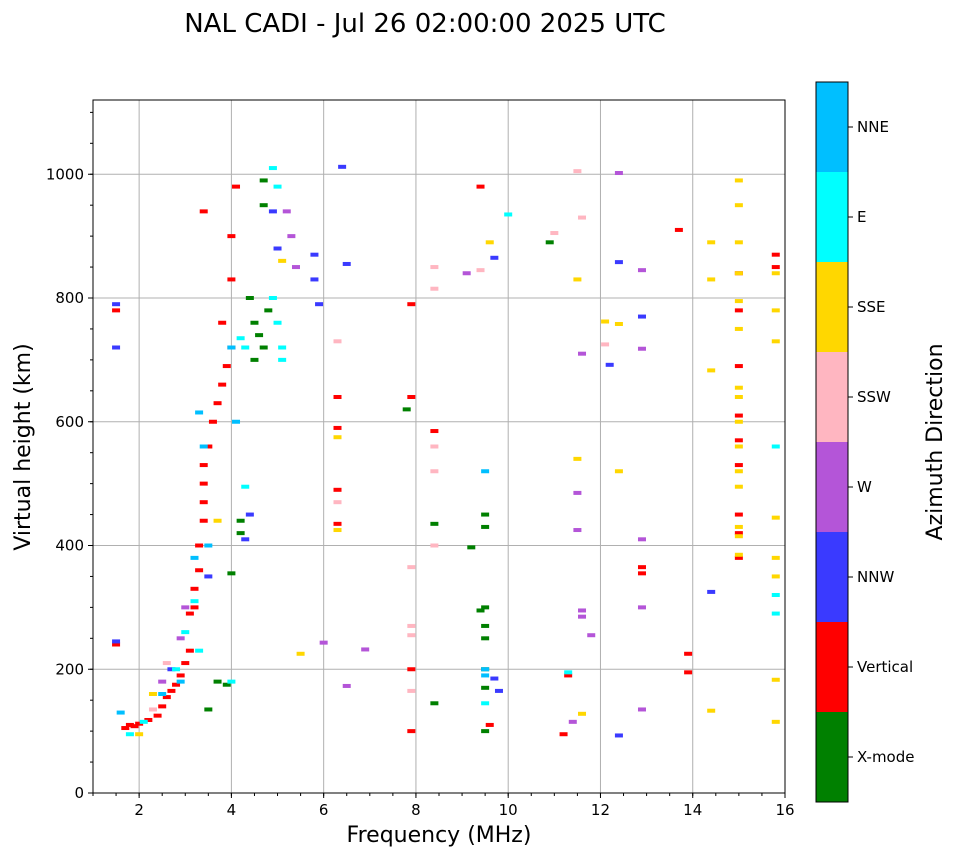 This screenshot has height=857, width=958. I want to click on colorbar-label: X-mode, so click(885, 757).